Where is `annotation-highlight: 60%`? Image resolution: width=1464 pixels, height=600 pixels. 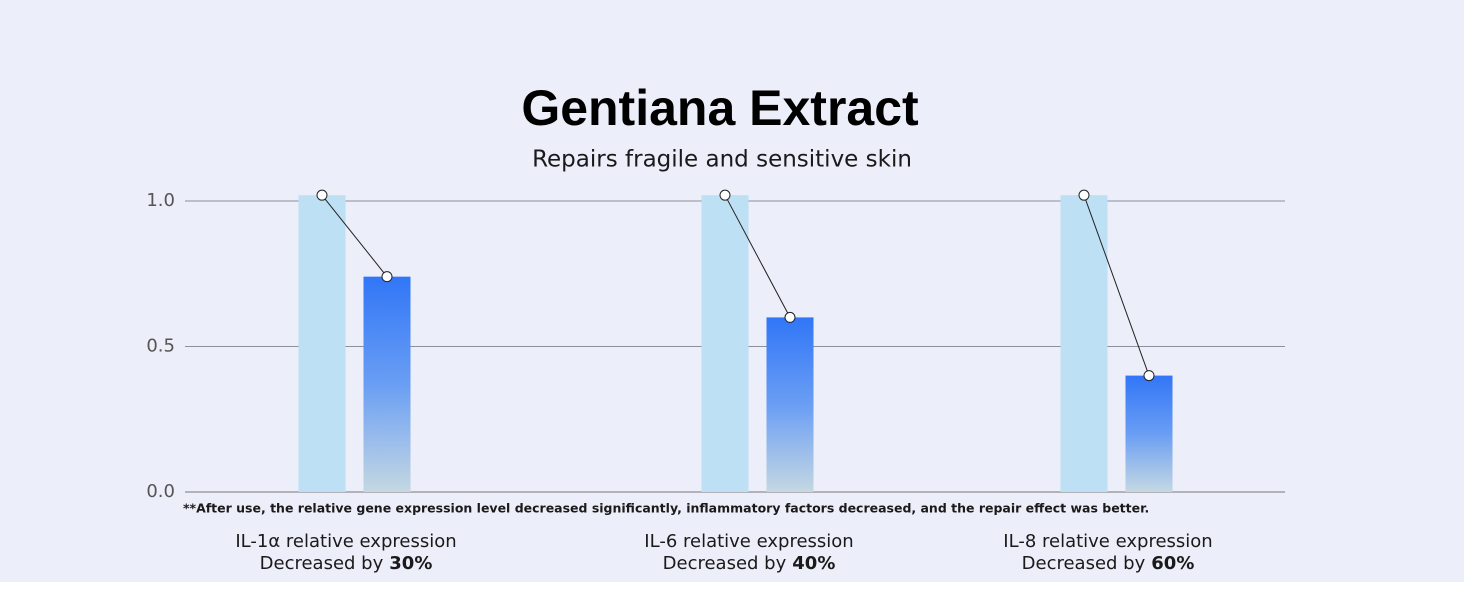
annotation-highlight: 60% is located at coordinates (1172, 563).